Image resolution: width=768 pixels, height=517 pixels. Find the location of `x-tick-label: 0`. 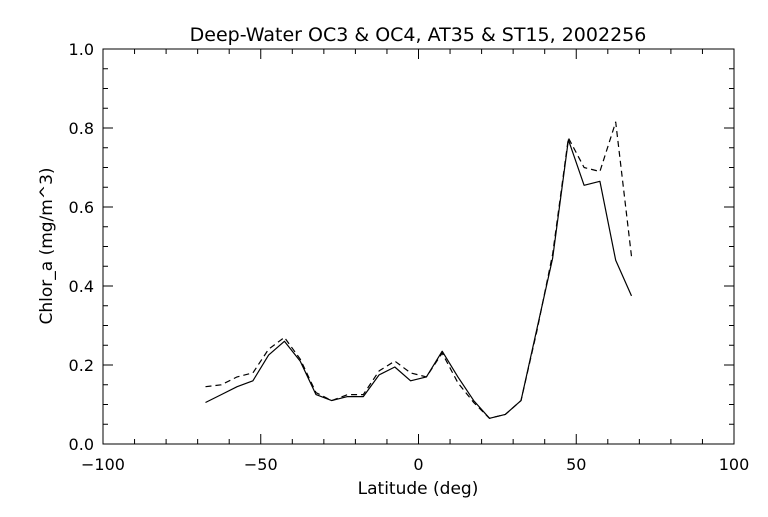

x-tick-label: 0 is located at coordinates (418, 464).